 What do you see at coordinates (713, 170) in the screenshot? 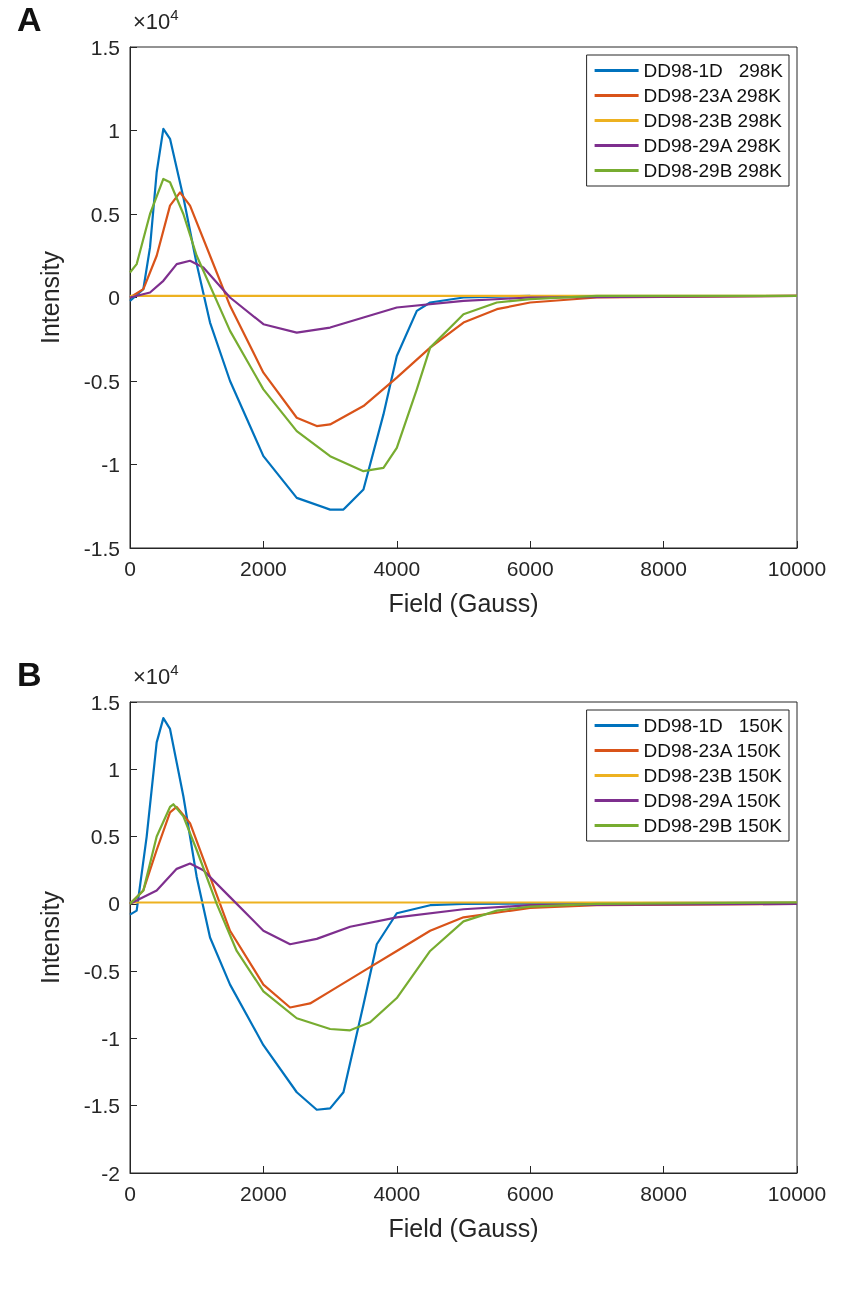
I see `legend-label: DD98-29B 298K` at bounding box center [713, 170].